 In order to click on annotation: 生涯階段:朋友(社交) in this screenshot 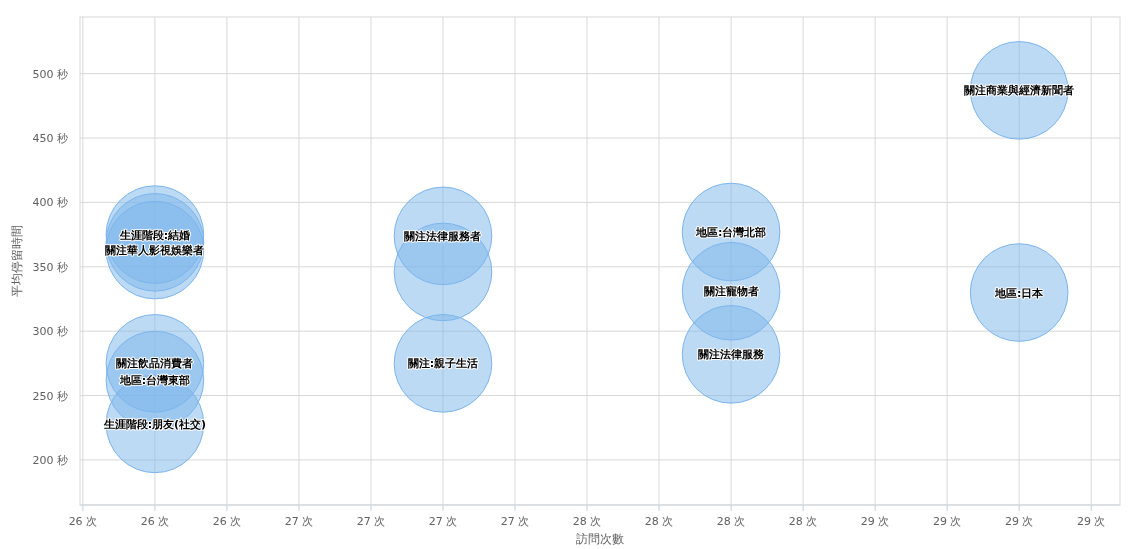, I will do `click(154, 424)`.